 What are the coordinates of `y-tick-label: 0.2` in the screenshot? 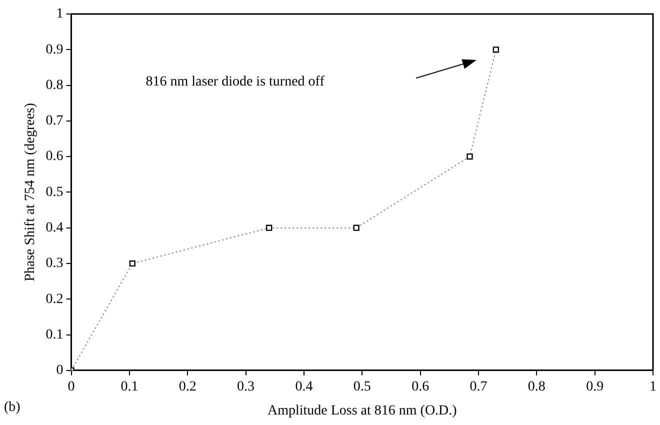 It's located at (55, 299).